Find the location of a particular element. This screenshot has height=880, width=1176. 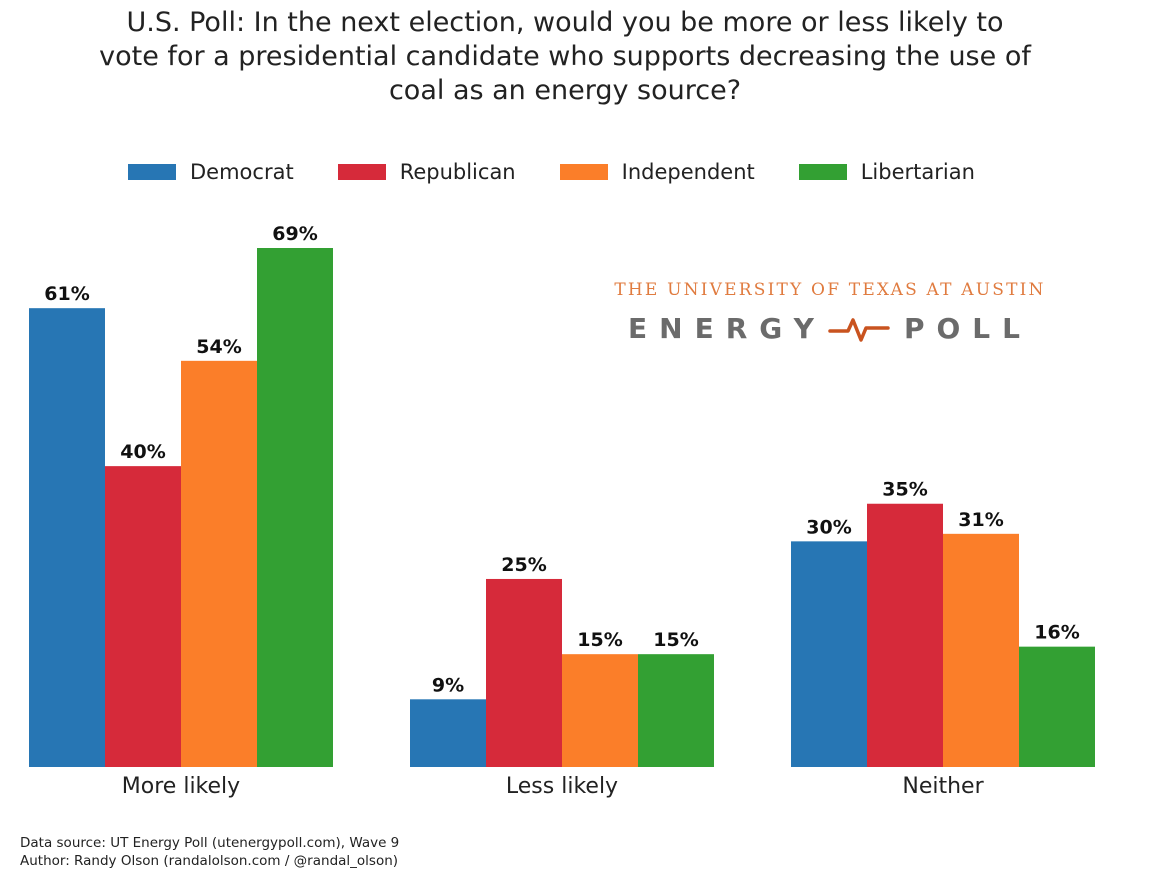

title-line-3: coal as an energy source? is located at coordinates (565, 90).